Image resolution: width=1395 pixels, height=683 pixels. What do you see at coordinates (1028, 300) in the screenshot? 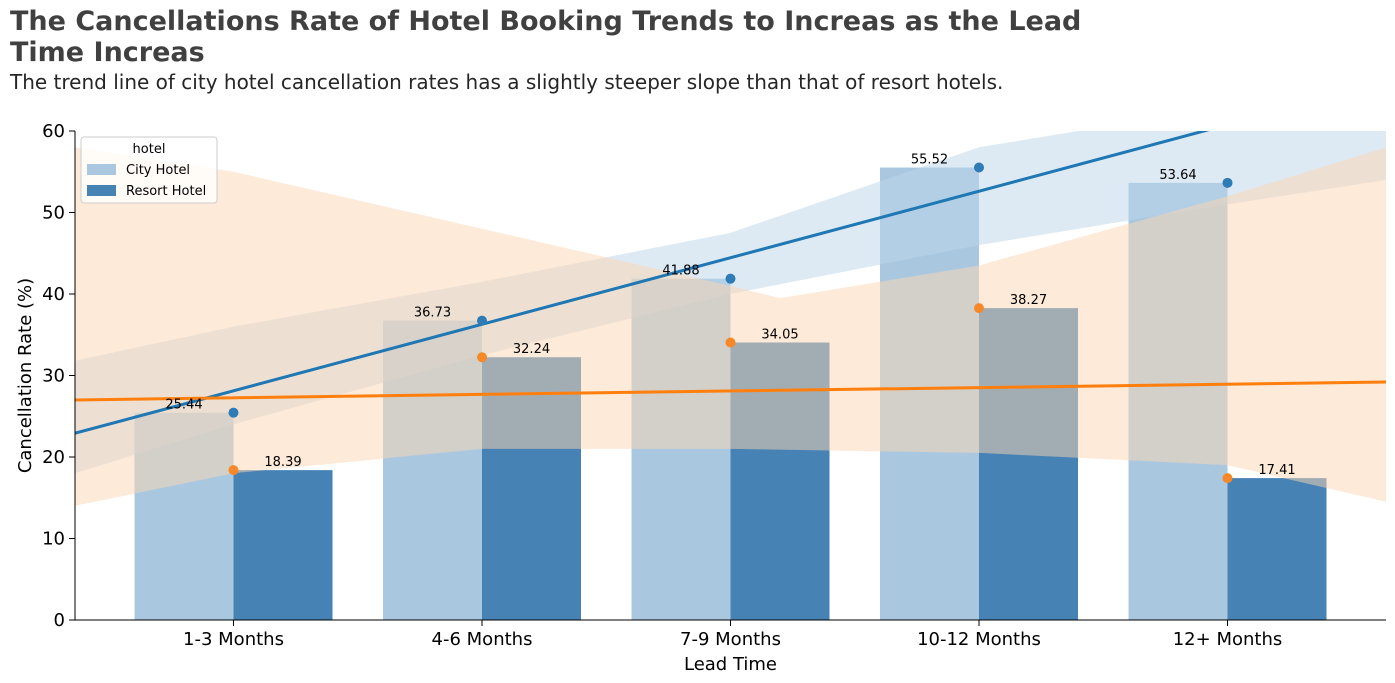
I see `data-label-resort-hotel: 38.27` at bounding box center [1028, 300].